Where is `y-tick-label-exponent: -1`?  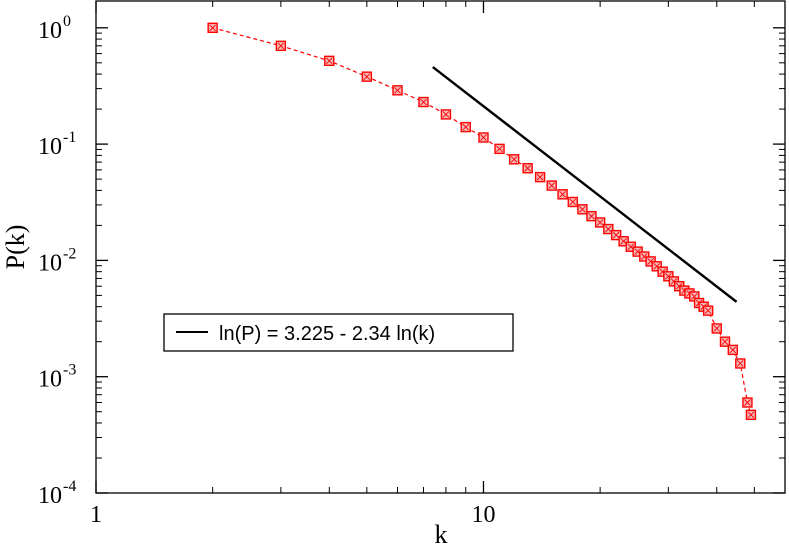 y-tick-label-exponent: -1 is located at coordinates (69, 137).